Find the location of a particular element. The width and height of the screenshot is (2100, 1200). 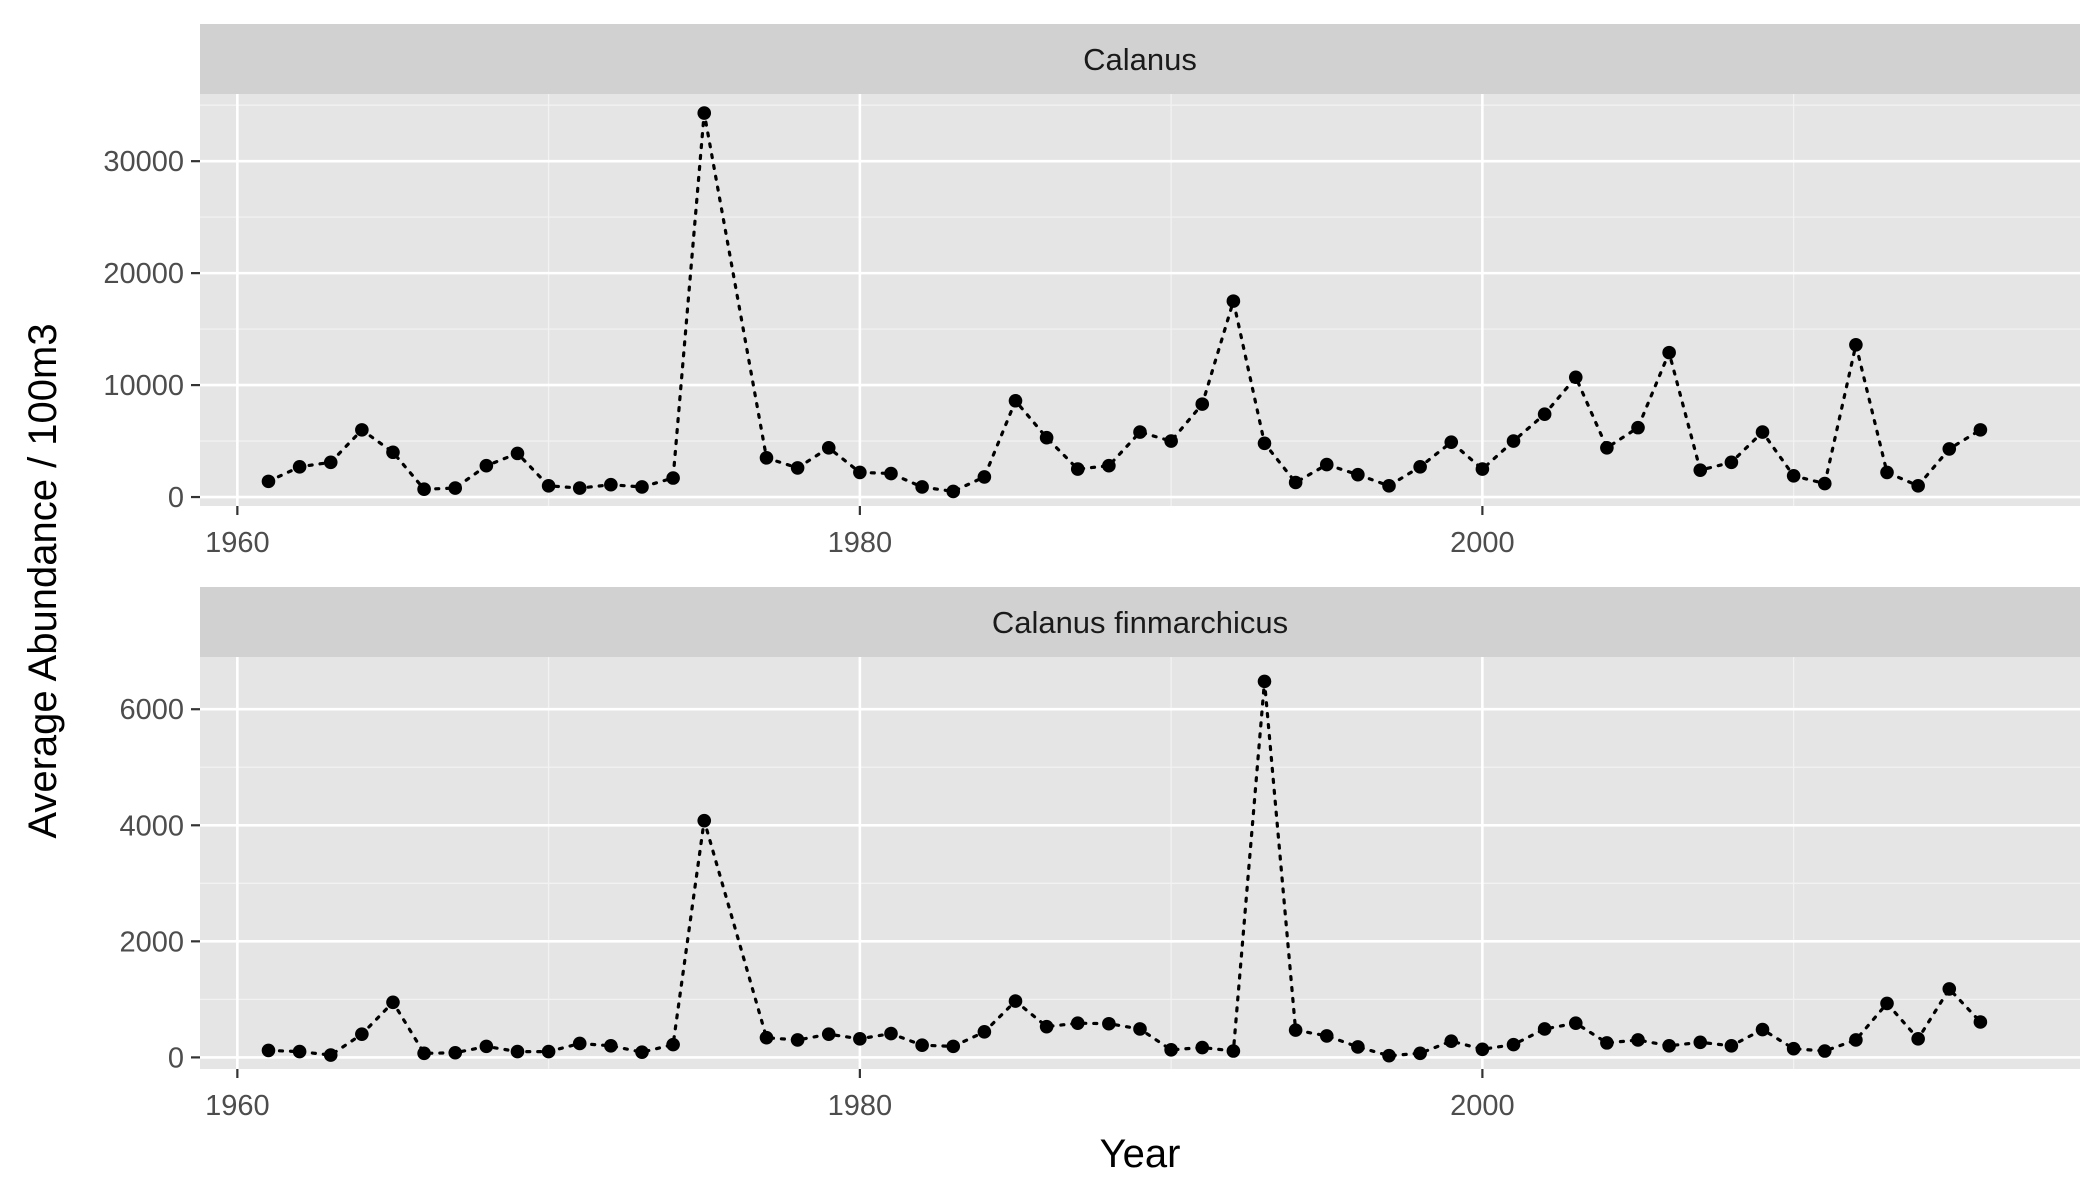

y-tick-label: 4000 is located at coordinates (151, 826).